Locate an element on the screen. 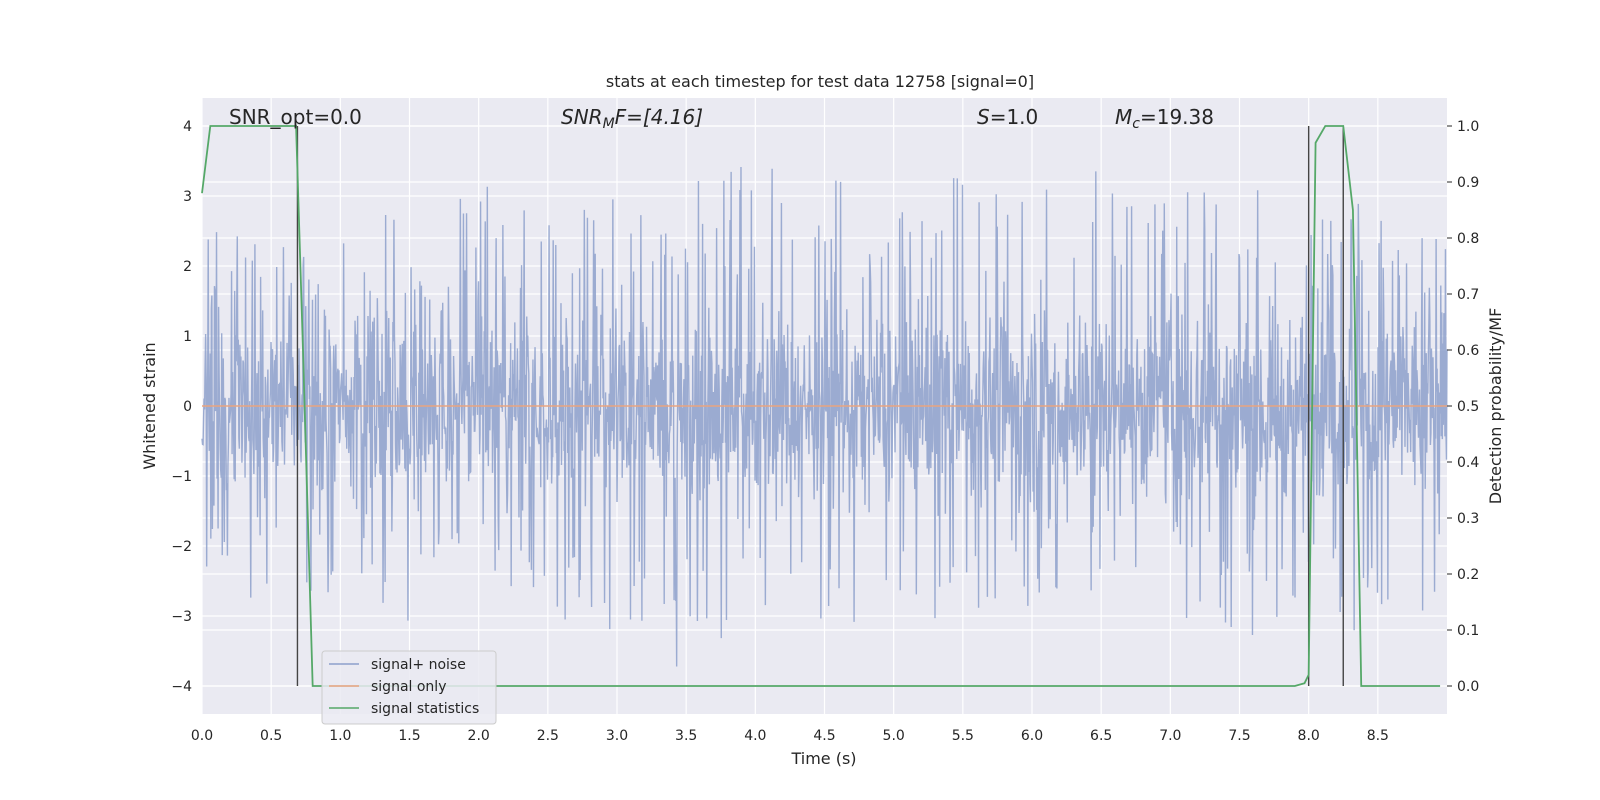 This screenshot has height=800, width=1600. y-tick-label: −4 is located at coordinates (181, 687).